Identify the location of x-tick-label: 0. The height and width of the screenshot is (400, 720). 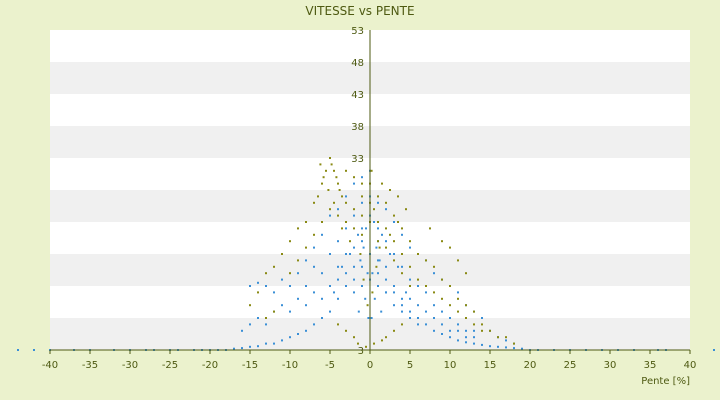
(370, 365).